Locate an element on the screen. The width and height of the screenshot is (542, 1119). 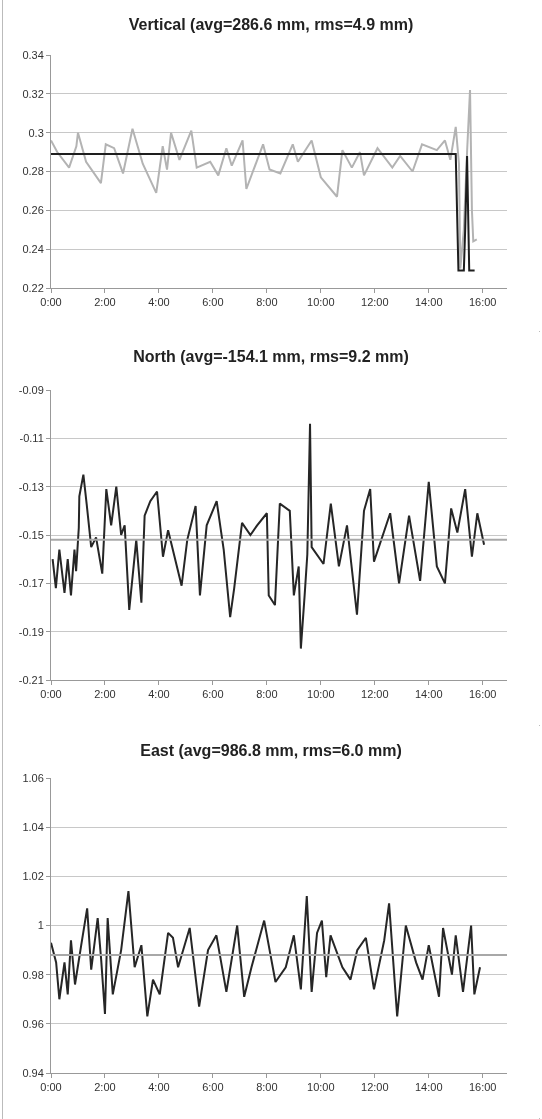
y-tick-label: 1.02 is located at coordinates (33, 876).